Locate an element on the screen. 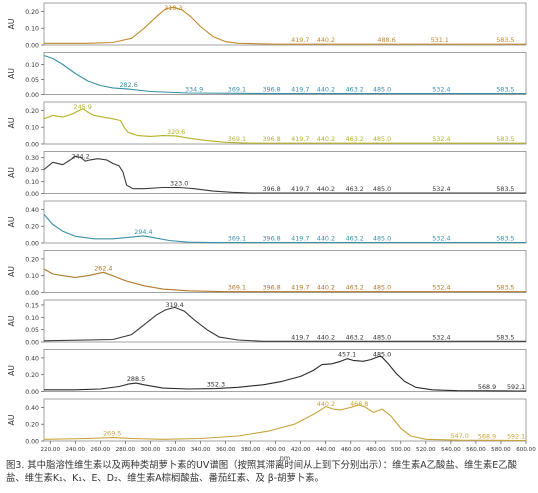 The image size is (538, 493). panel-9-peak-label: 568.9 is located at coordinates (487, 436).